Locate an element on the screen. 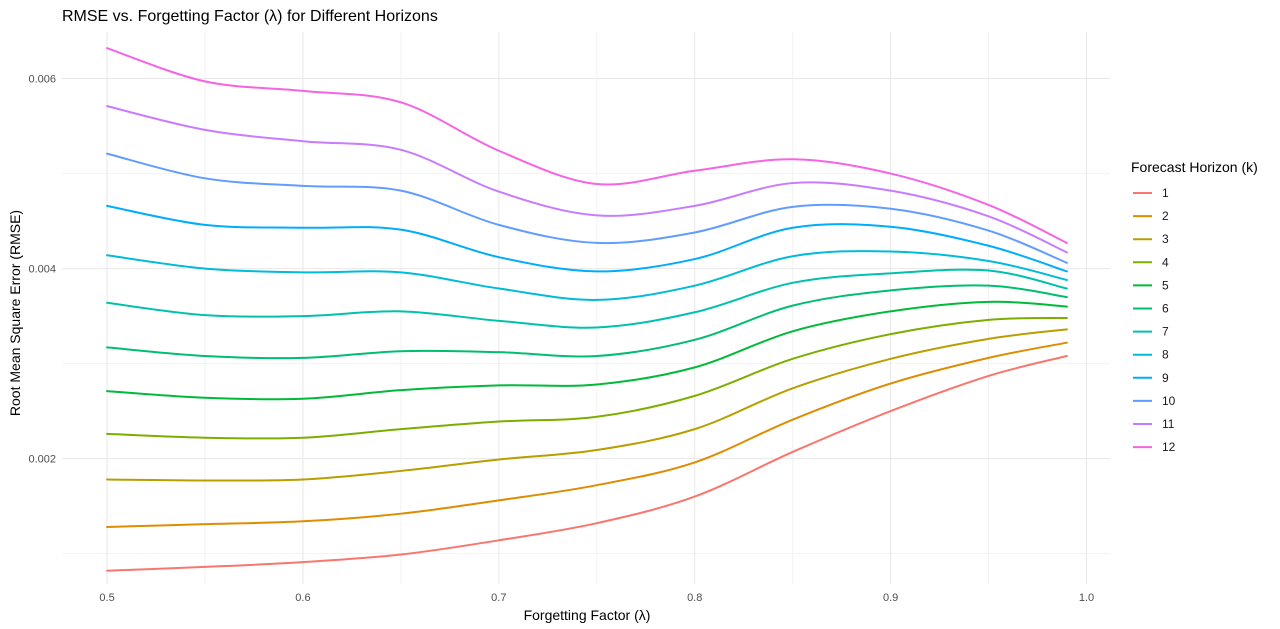  legend-label-7: 7 is located at coordinates (1165, 332).